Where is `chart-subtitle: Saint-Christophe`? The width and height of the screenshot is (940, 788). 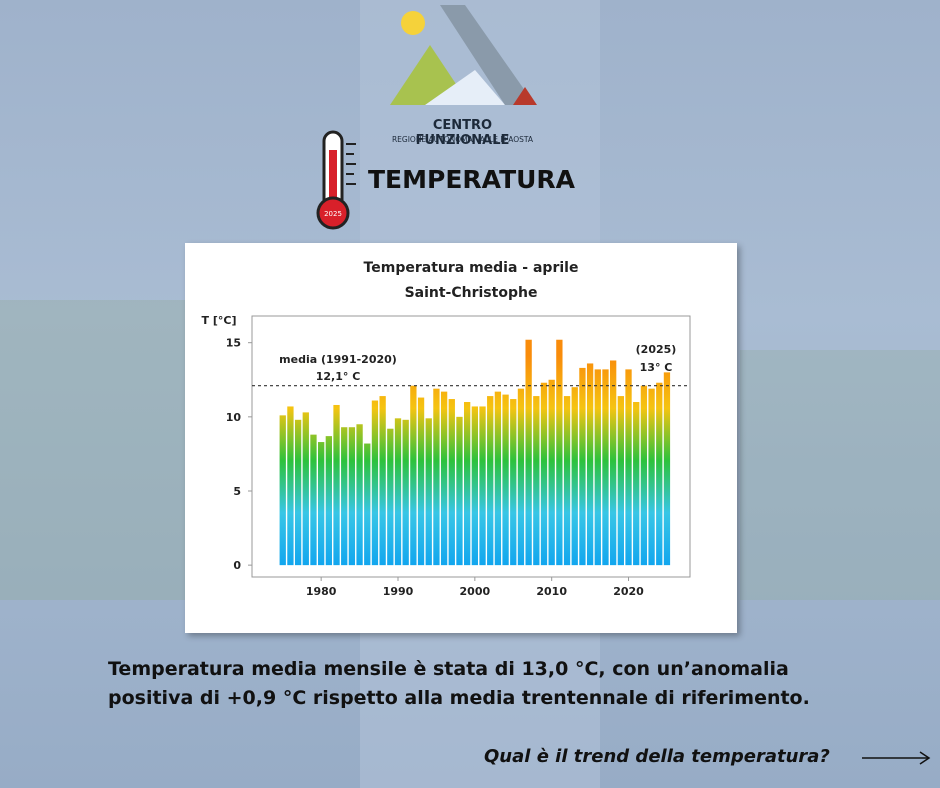
chart-subtitle: Saint-Christophe is located at coordinates (471, 293).